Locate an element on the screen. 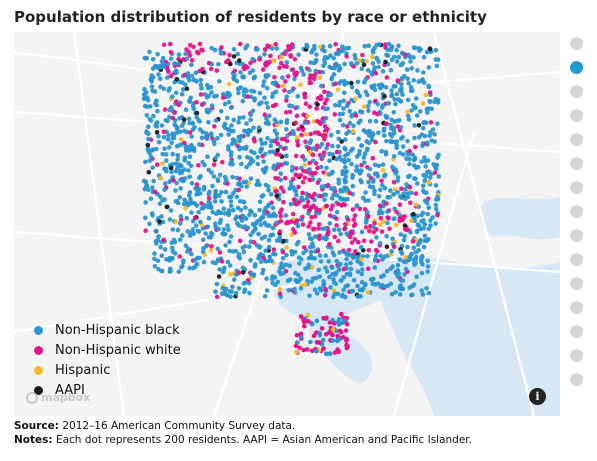 The image size is (597, 461). slide-pager is located at coordinates (577, 217).